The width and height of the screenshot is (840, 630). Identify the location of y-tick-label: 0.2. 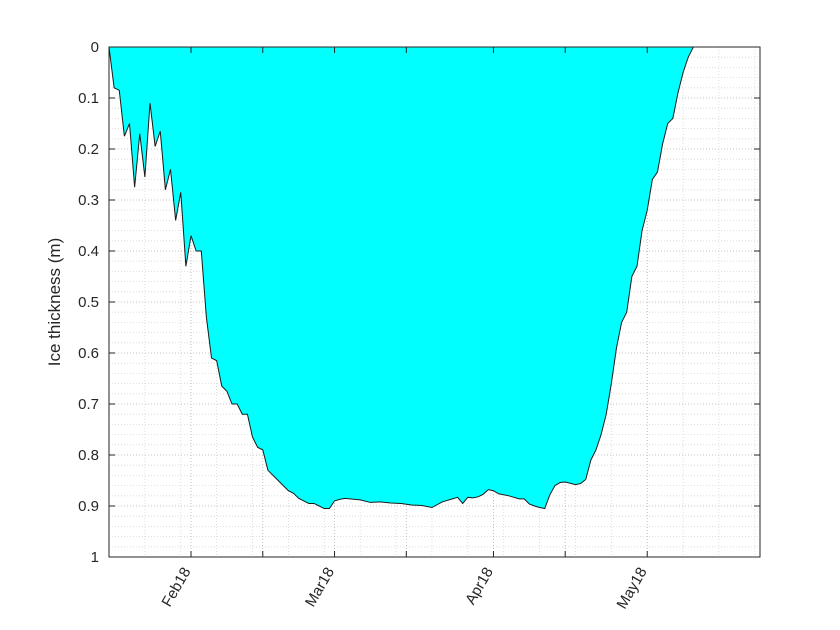
(88, 149).